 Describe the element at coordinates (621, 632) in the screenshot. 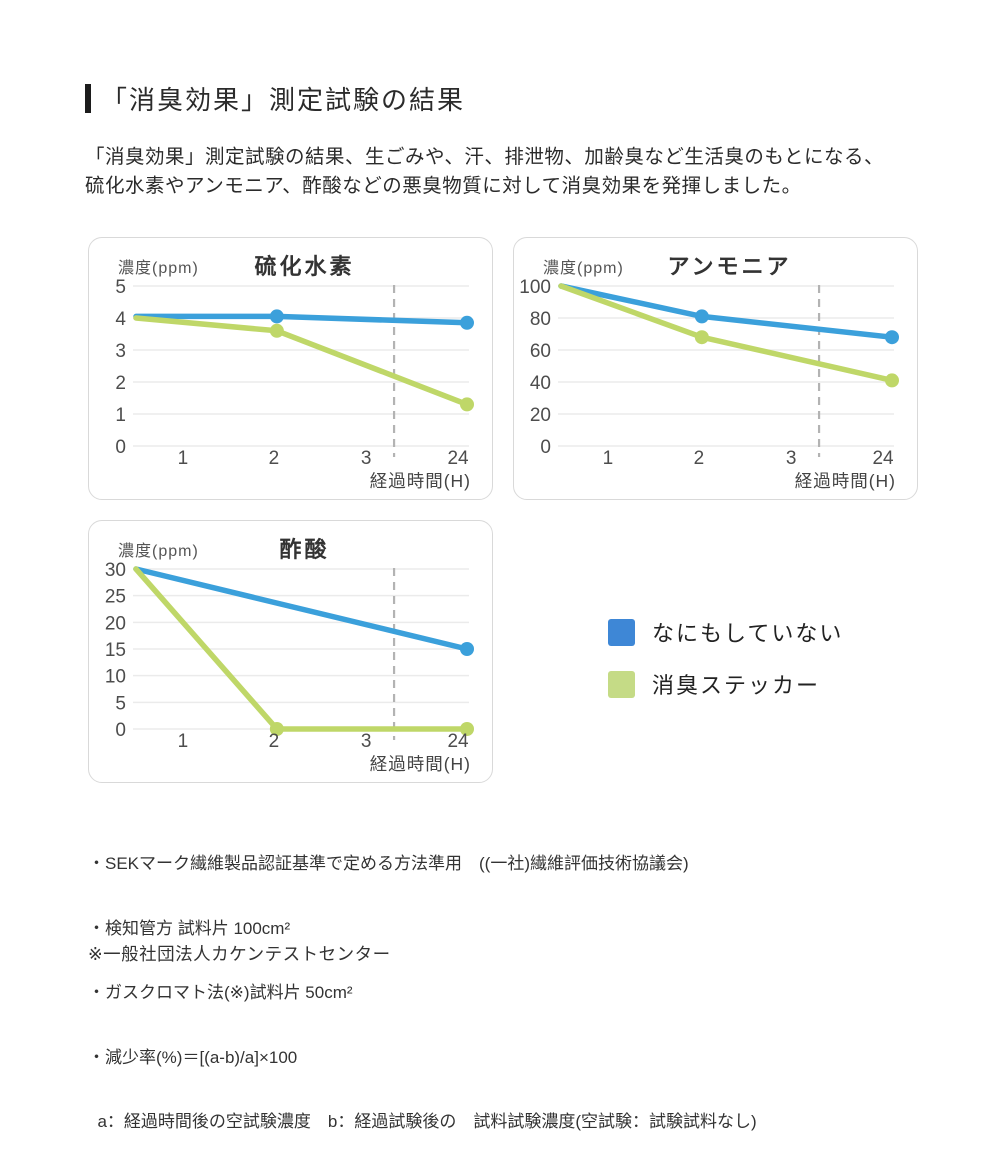

I see `legend-swatch-blue` at that location.